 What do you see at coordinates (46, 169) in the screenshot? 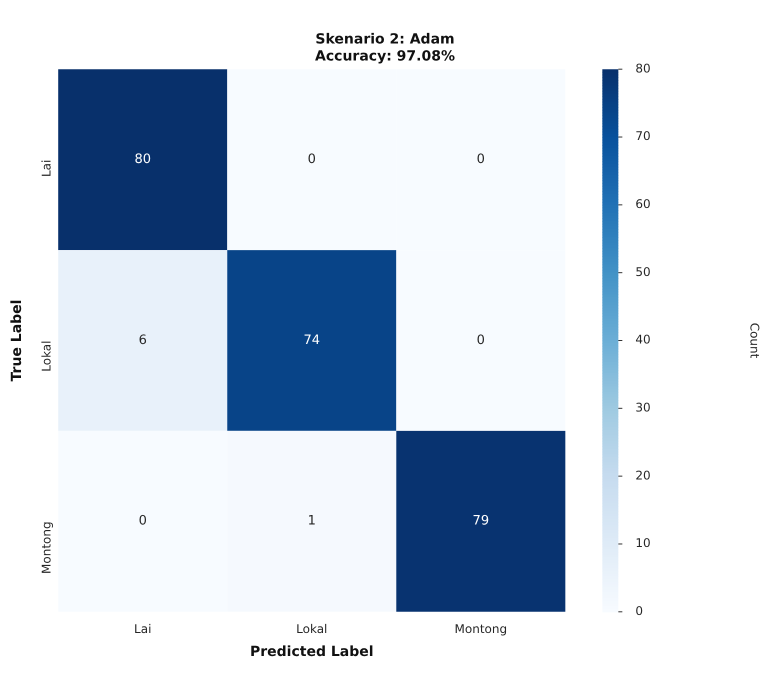
I see `y-tick-label: Lai` at bounding box center [46, 169].